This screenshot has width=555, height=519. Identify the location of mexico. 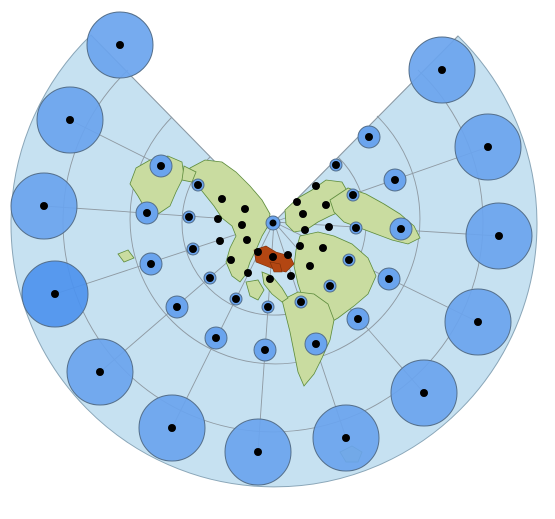
(255, 290).